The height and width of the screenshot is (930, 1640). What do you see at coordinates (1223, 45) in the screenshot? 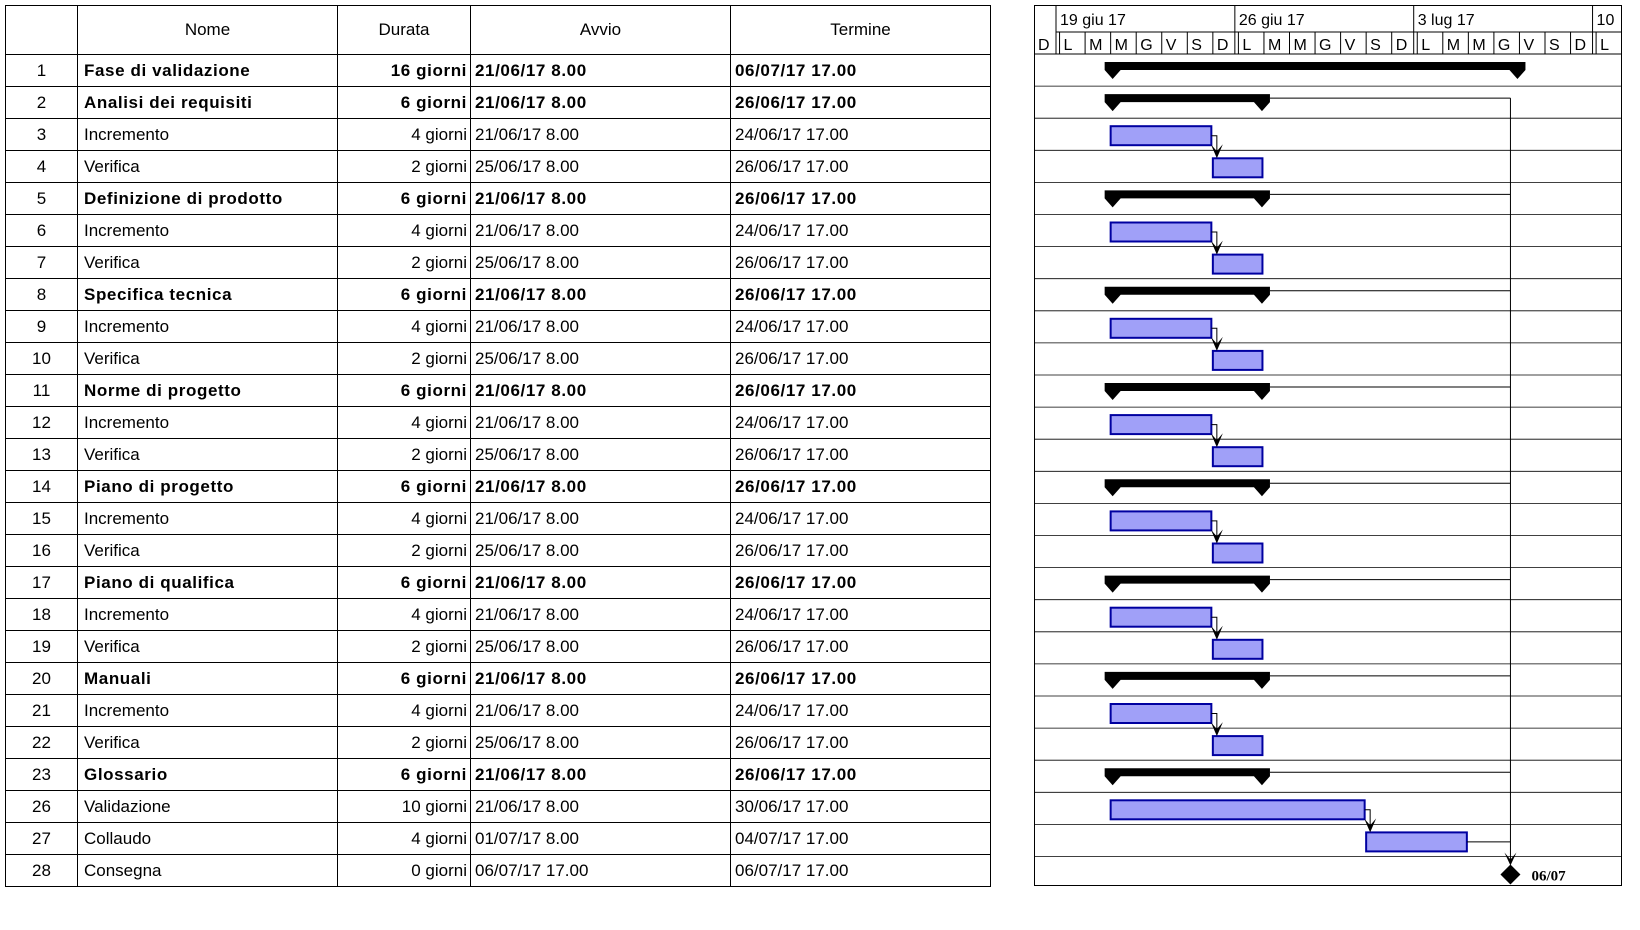
I see `day-label: D` at bounding box center [1223, 45].